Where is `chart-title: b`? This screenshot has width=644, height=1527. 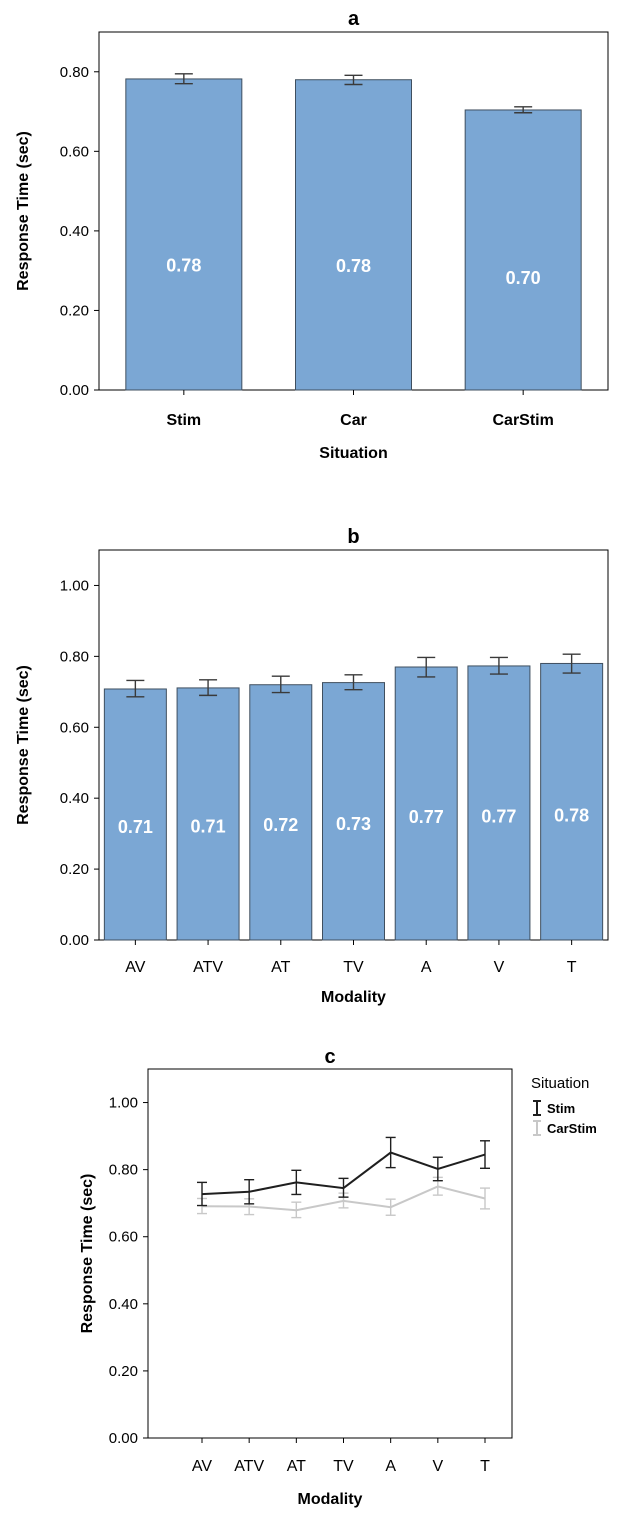
chart-title: b is located at coordinates (353, 537).